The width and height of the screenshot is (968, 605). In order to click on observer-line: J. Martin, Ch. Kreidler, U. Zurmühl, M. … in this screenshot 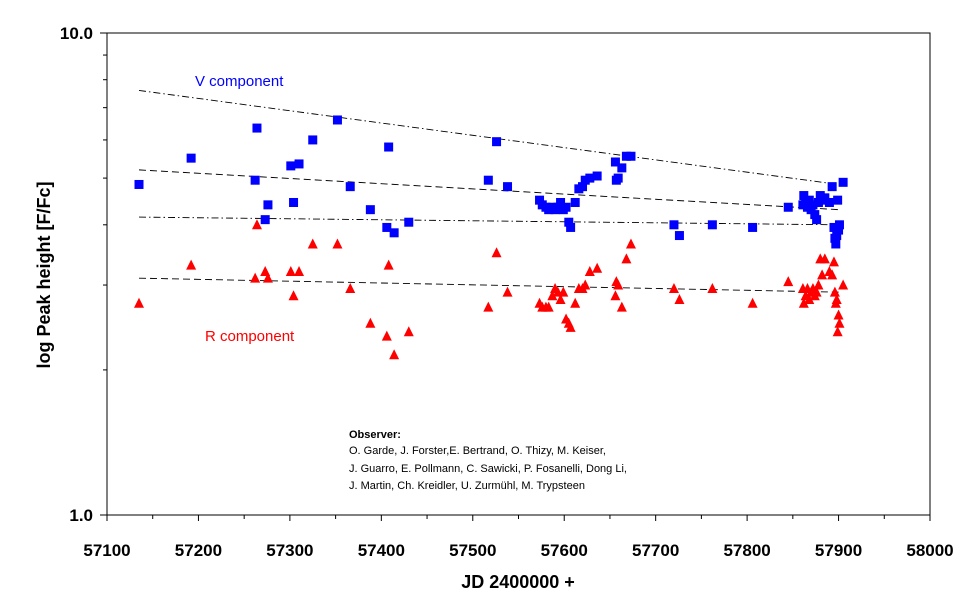, I will do `click(467, 486)`.